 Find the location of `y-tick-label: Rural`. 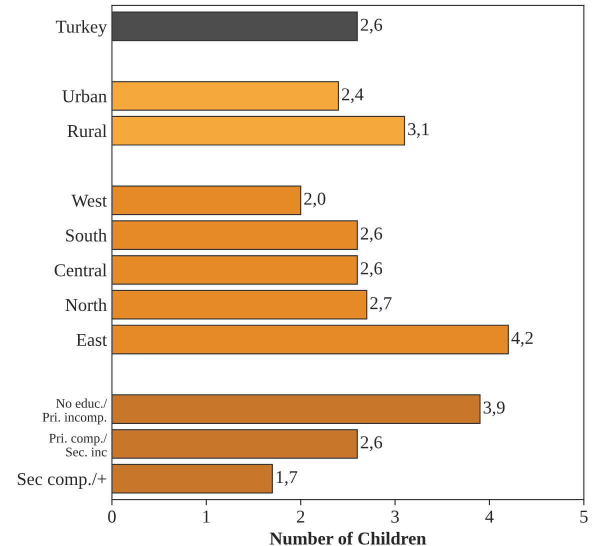

y-tick-label: Rural is located at coordinates (87, 131).